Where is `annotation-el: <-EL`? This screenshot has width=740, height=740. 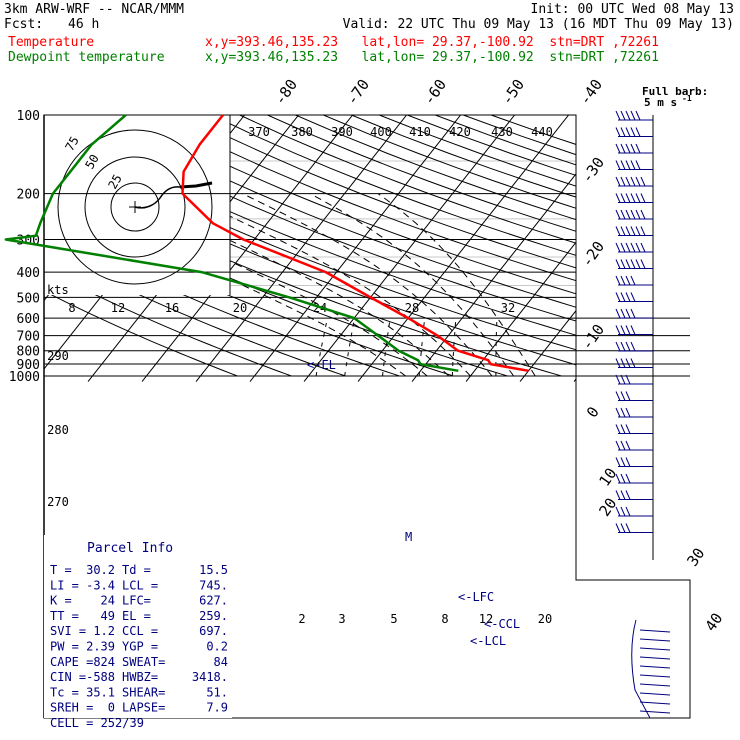
annotation-el: <-EL is located at coordinates (321, 365).